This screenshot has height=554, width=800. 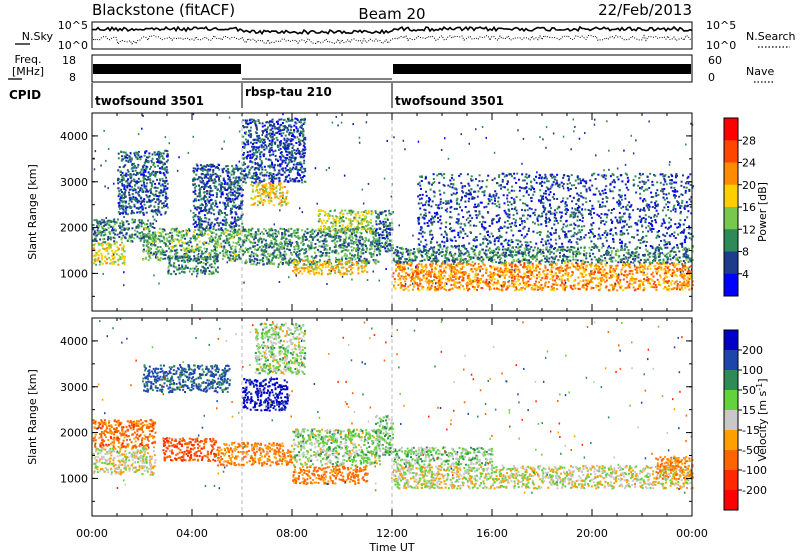 What do you see at coordinates (392, 30) in the screenshot?
I see `nsky-trace` at bounding box center [392, 30].